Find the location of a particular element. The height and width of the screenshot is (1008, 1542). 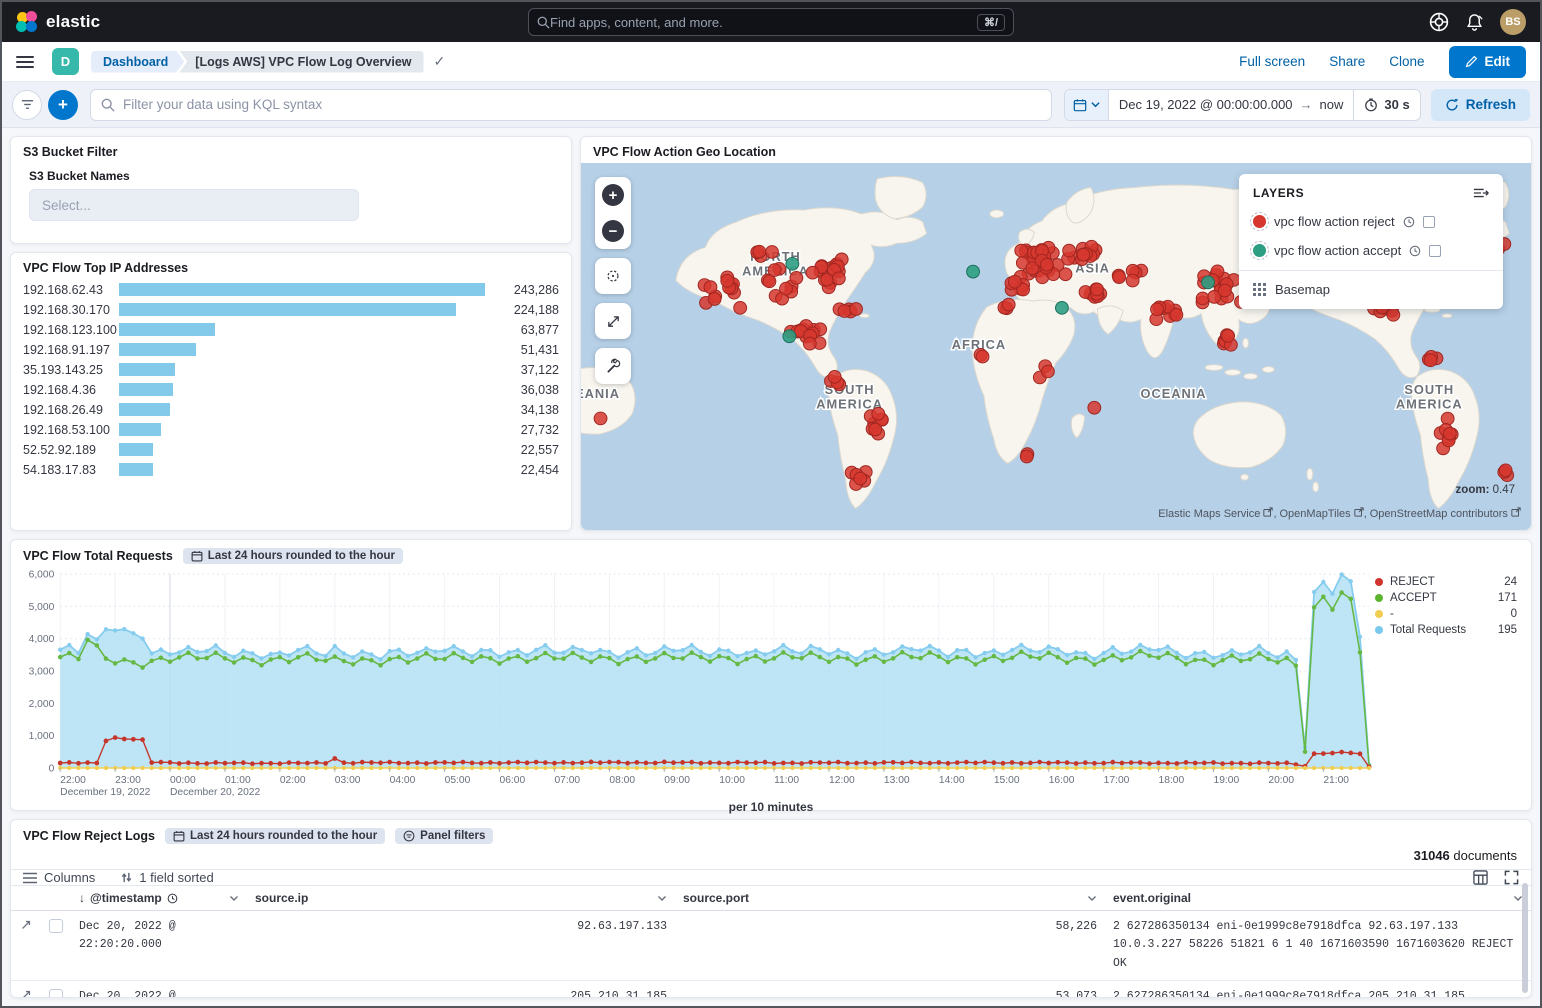

time-range-display: Dec 19, 2022 @ 00:00:00.000 → now is located at coordinates (1231, 104).